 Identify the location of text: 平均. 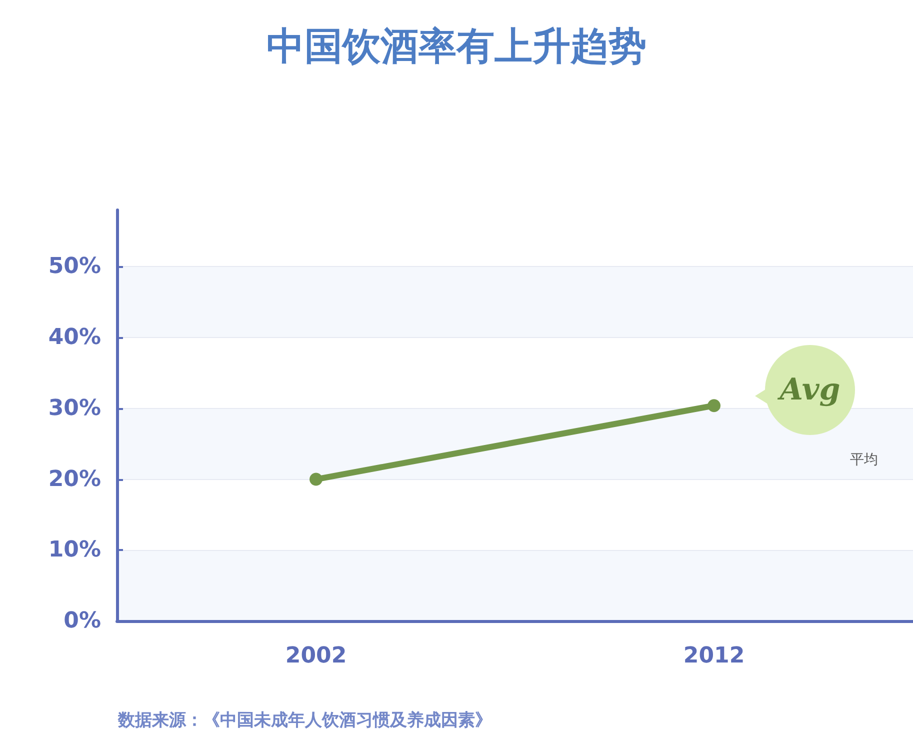
(864, 460).